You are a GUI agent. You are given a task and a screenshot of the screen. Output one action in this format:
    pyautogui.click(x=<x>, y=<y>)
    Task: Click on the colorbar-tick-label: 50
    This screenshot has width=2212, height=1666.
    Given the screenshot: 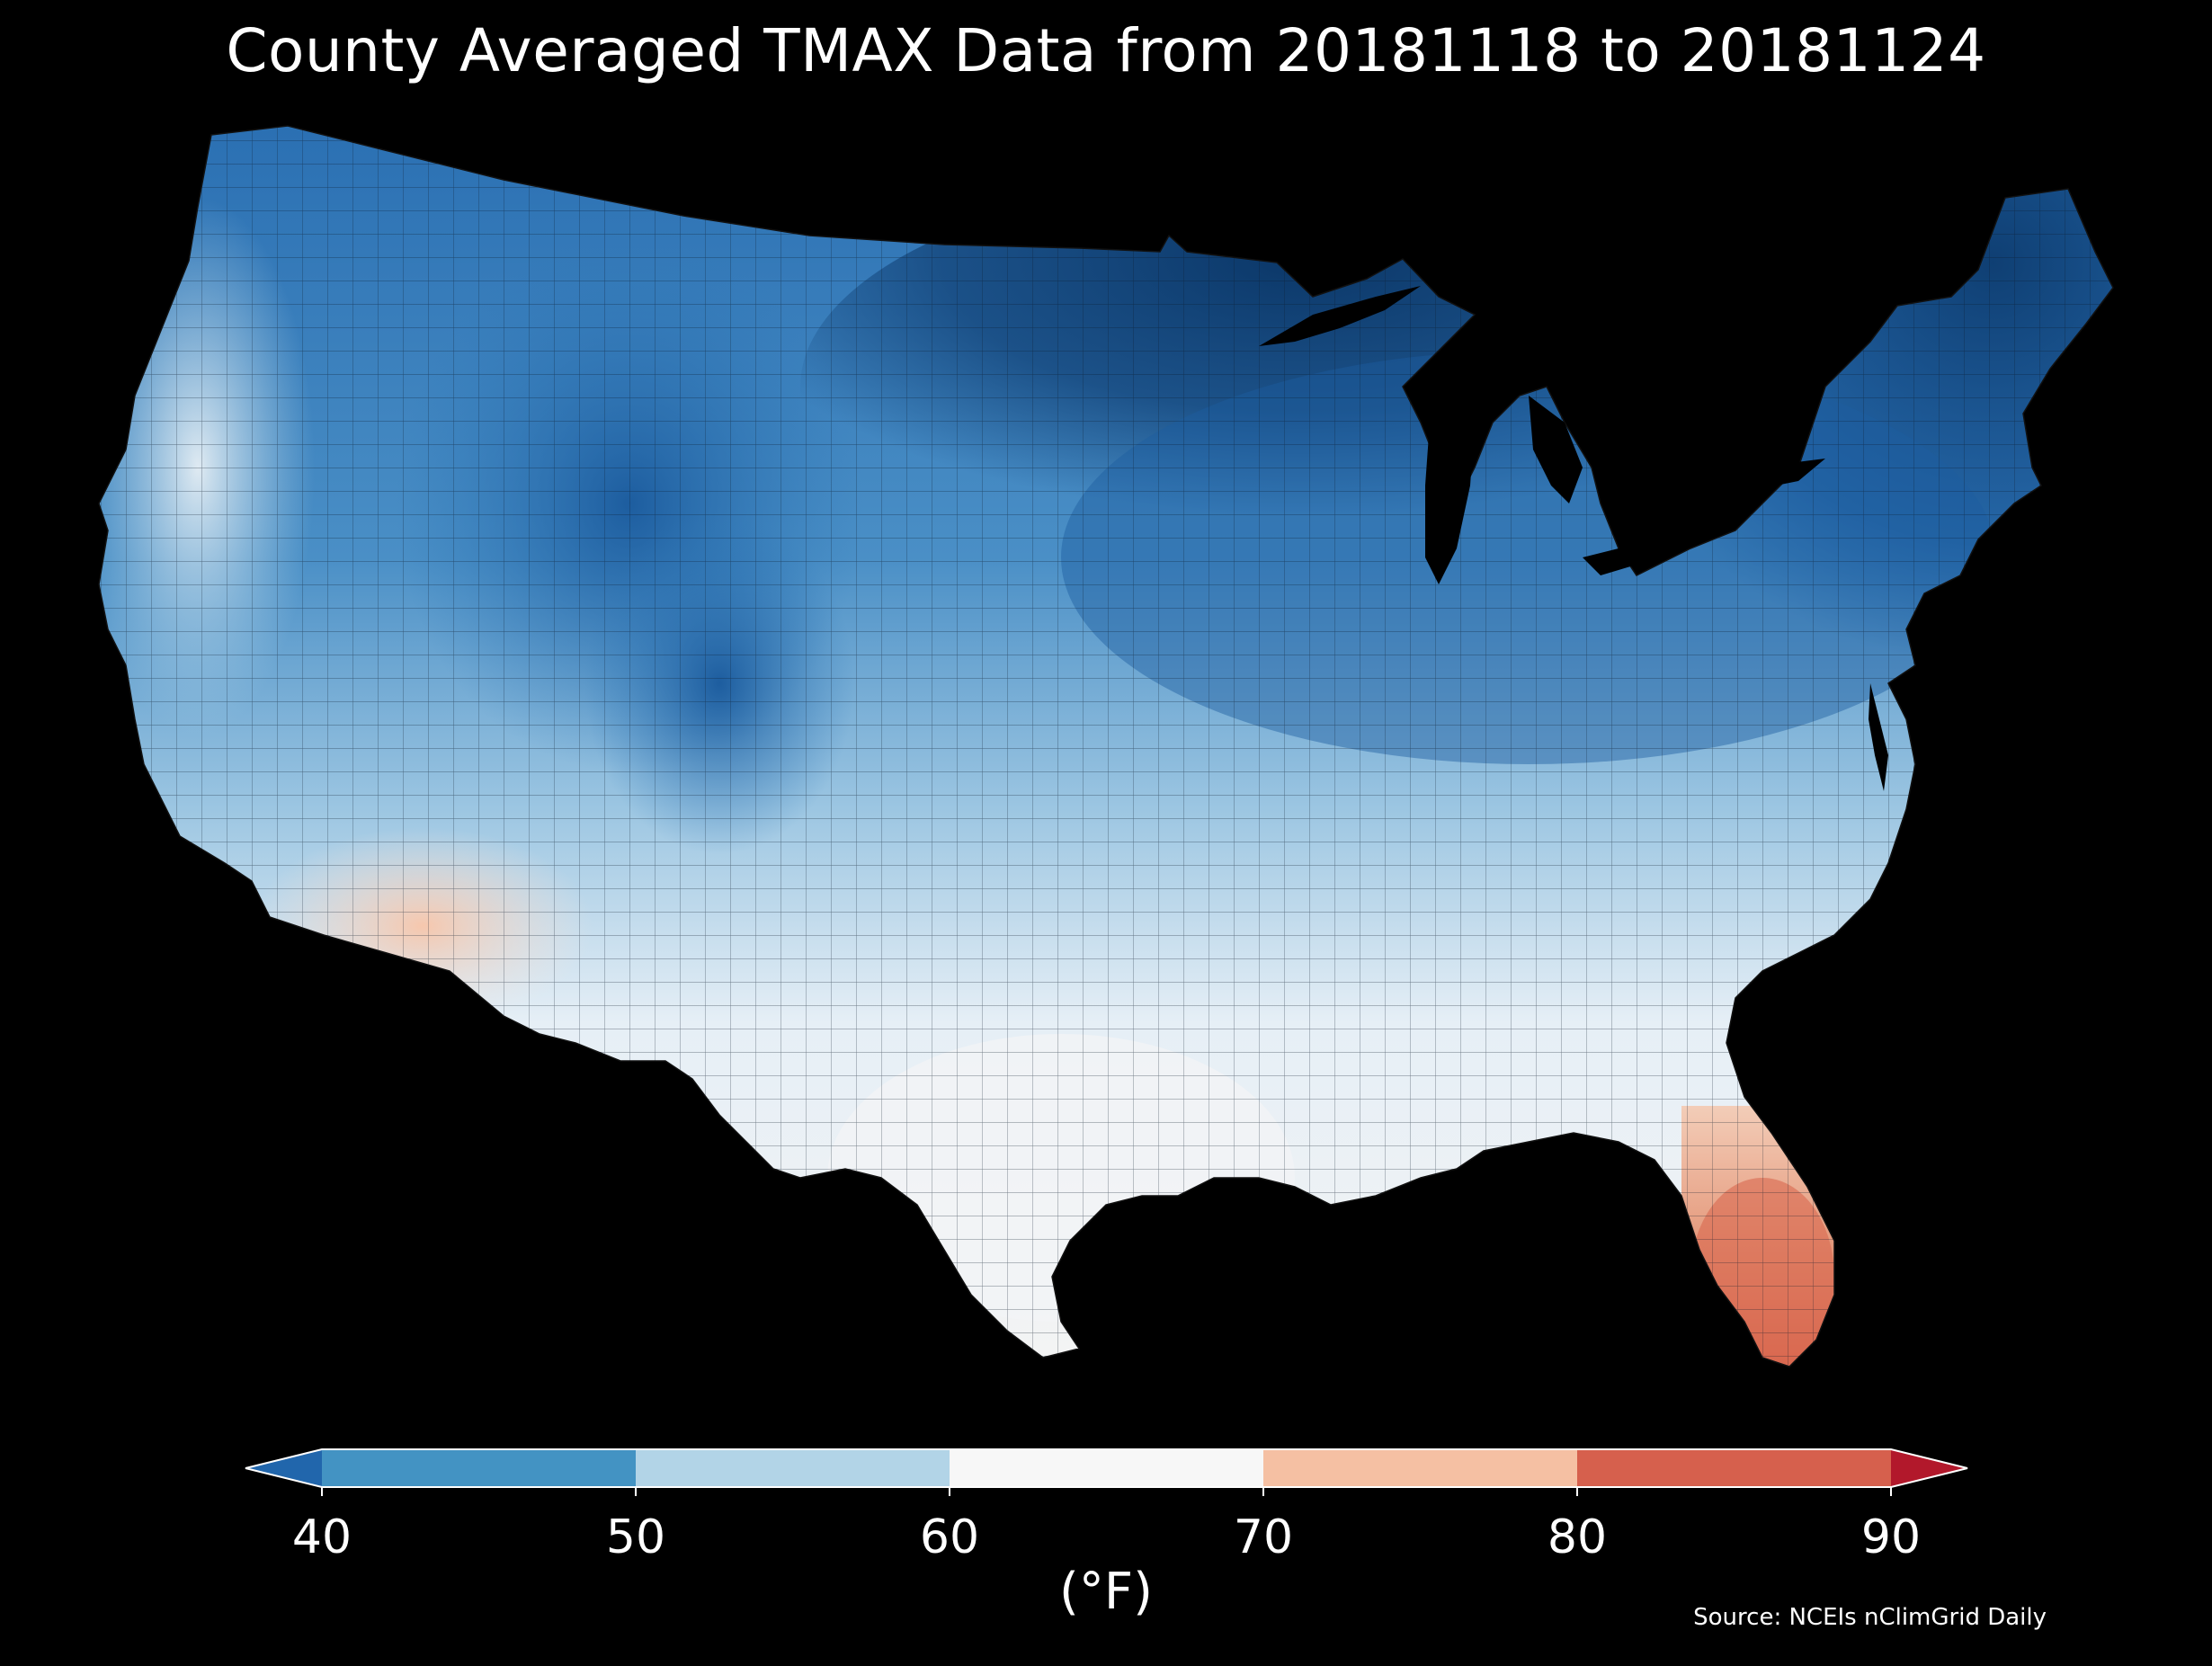 What is the action you would take?
    pyautogui.click(x=635, y=1537)
    